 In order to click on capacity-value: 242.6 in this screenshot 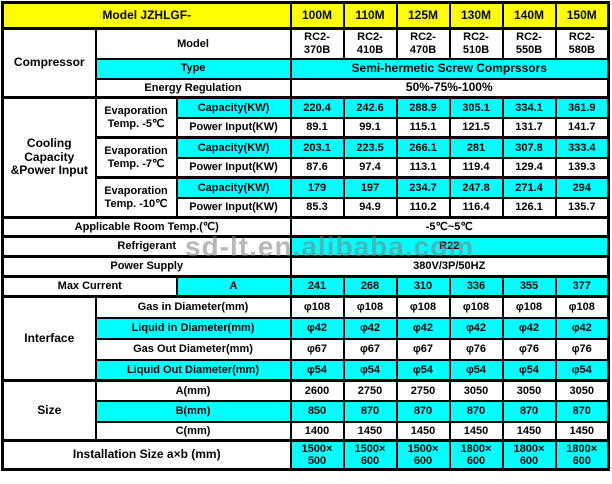, I will do `click(370, 107)`.